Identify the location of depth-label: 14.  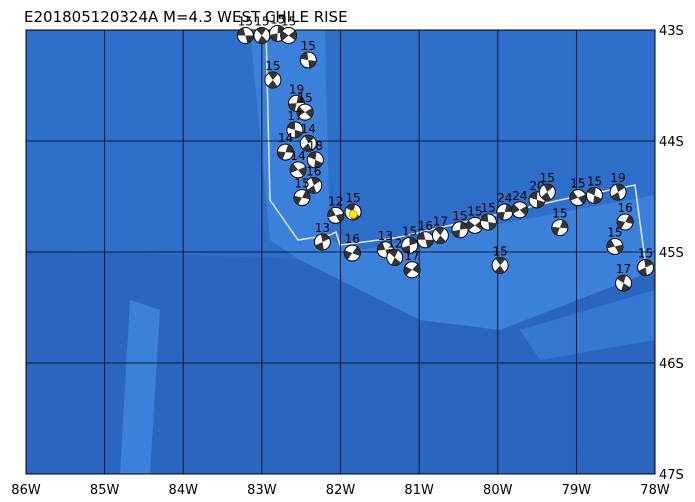
(297, 156).